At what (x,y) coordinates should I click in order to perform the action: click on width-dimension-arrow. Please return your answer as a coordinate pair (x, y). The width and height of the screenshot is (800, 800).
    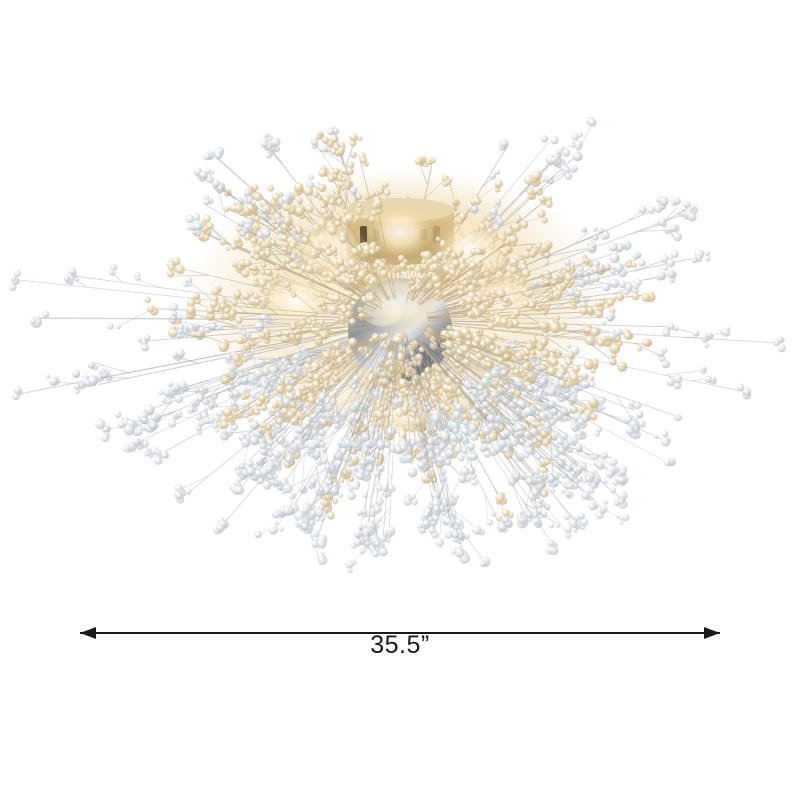
    Looking at the image, I should click on (400, 633).